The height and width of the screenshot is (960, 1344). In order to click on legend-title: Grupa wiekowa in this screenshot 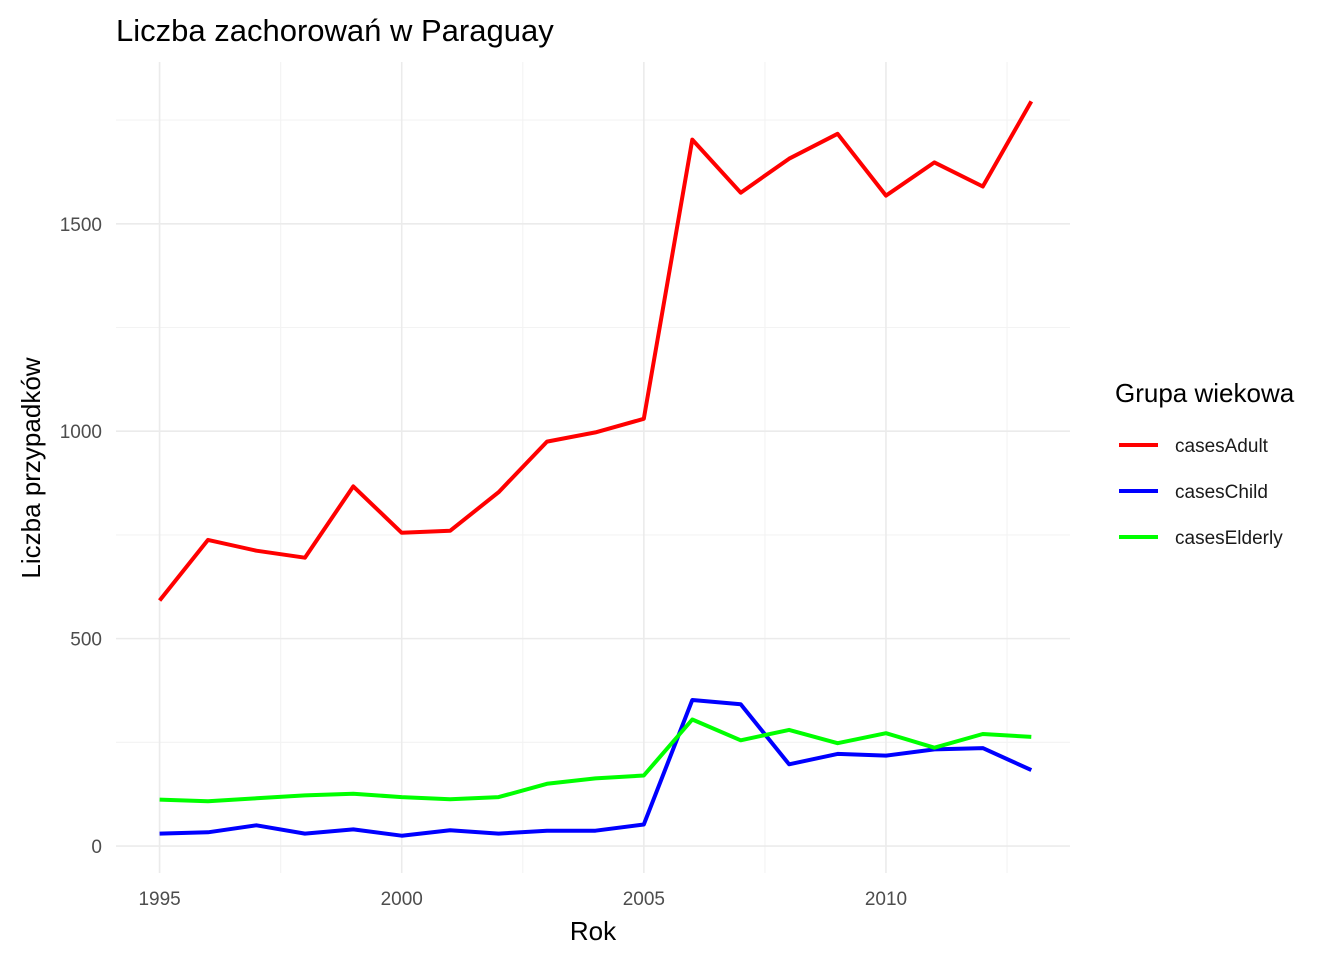, I will do `click(1205, 393)`.